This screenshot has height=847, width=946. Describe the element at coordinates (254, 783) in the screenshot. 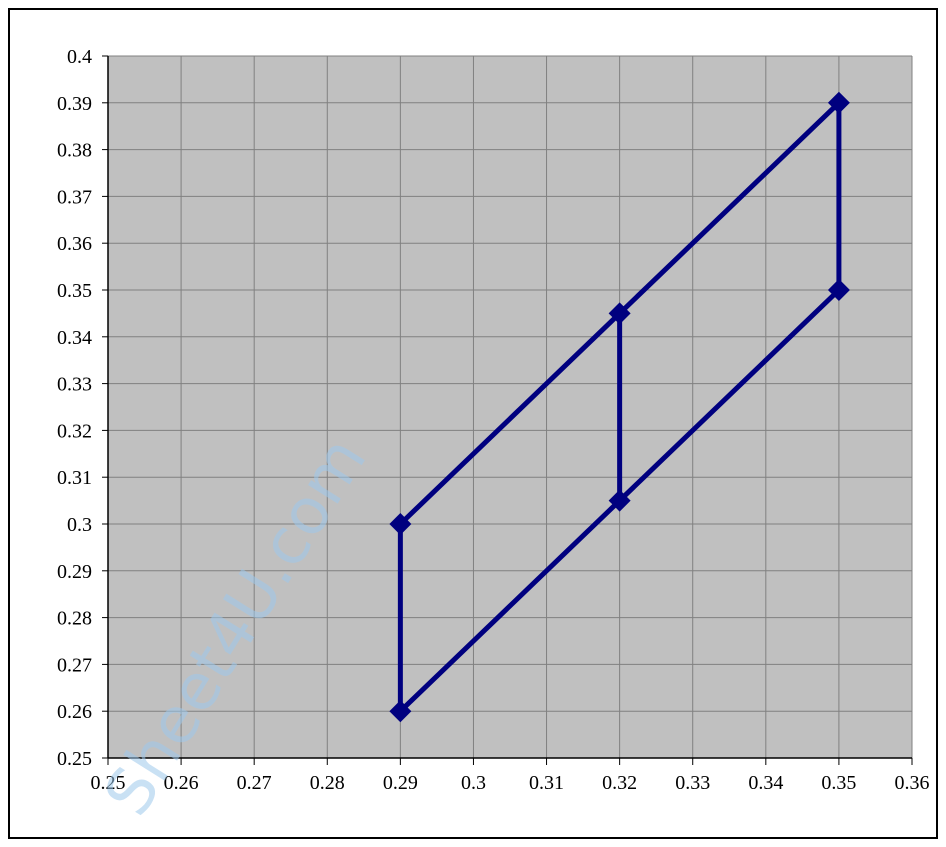

I see `x-tick-label: 0.27` at that location.